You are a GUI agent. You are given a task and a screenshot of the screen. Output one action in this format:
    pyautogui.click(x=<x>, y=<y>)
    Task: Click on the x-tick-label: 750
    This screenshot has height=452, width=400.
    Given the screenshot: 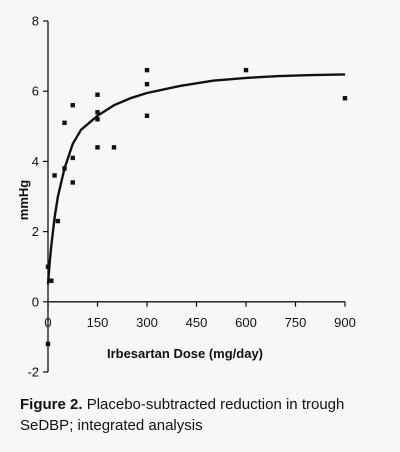 What is the action you would take?
    pyautogui.click(x=296, y=322)
    